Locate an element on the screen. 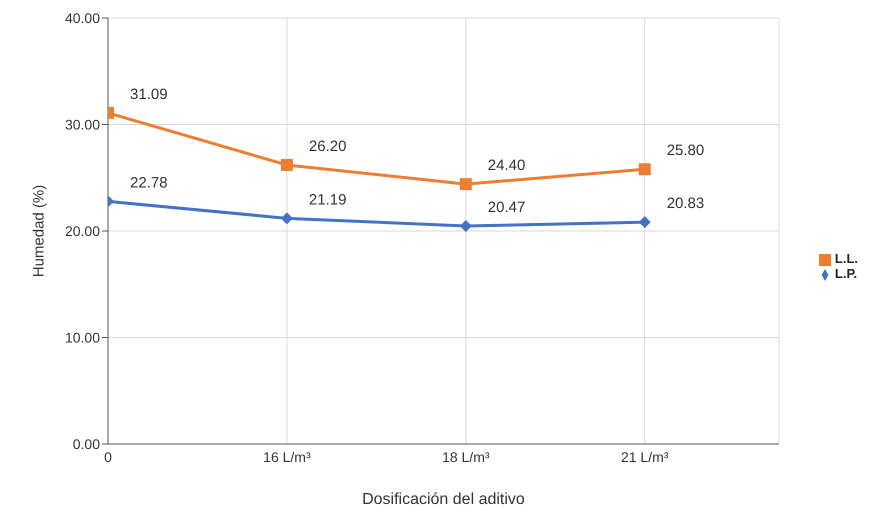  data-label: 26.20 is located at coordinates (327, 146).